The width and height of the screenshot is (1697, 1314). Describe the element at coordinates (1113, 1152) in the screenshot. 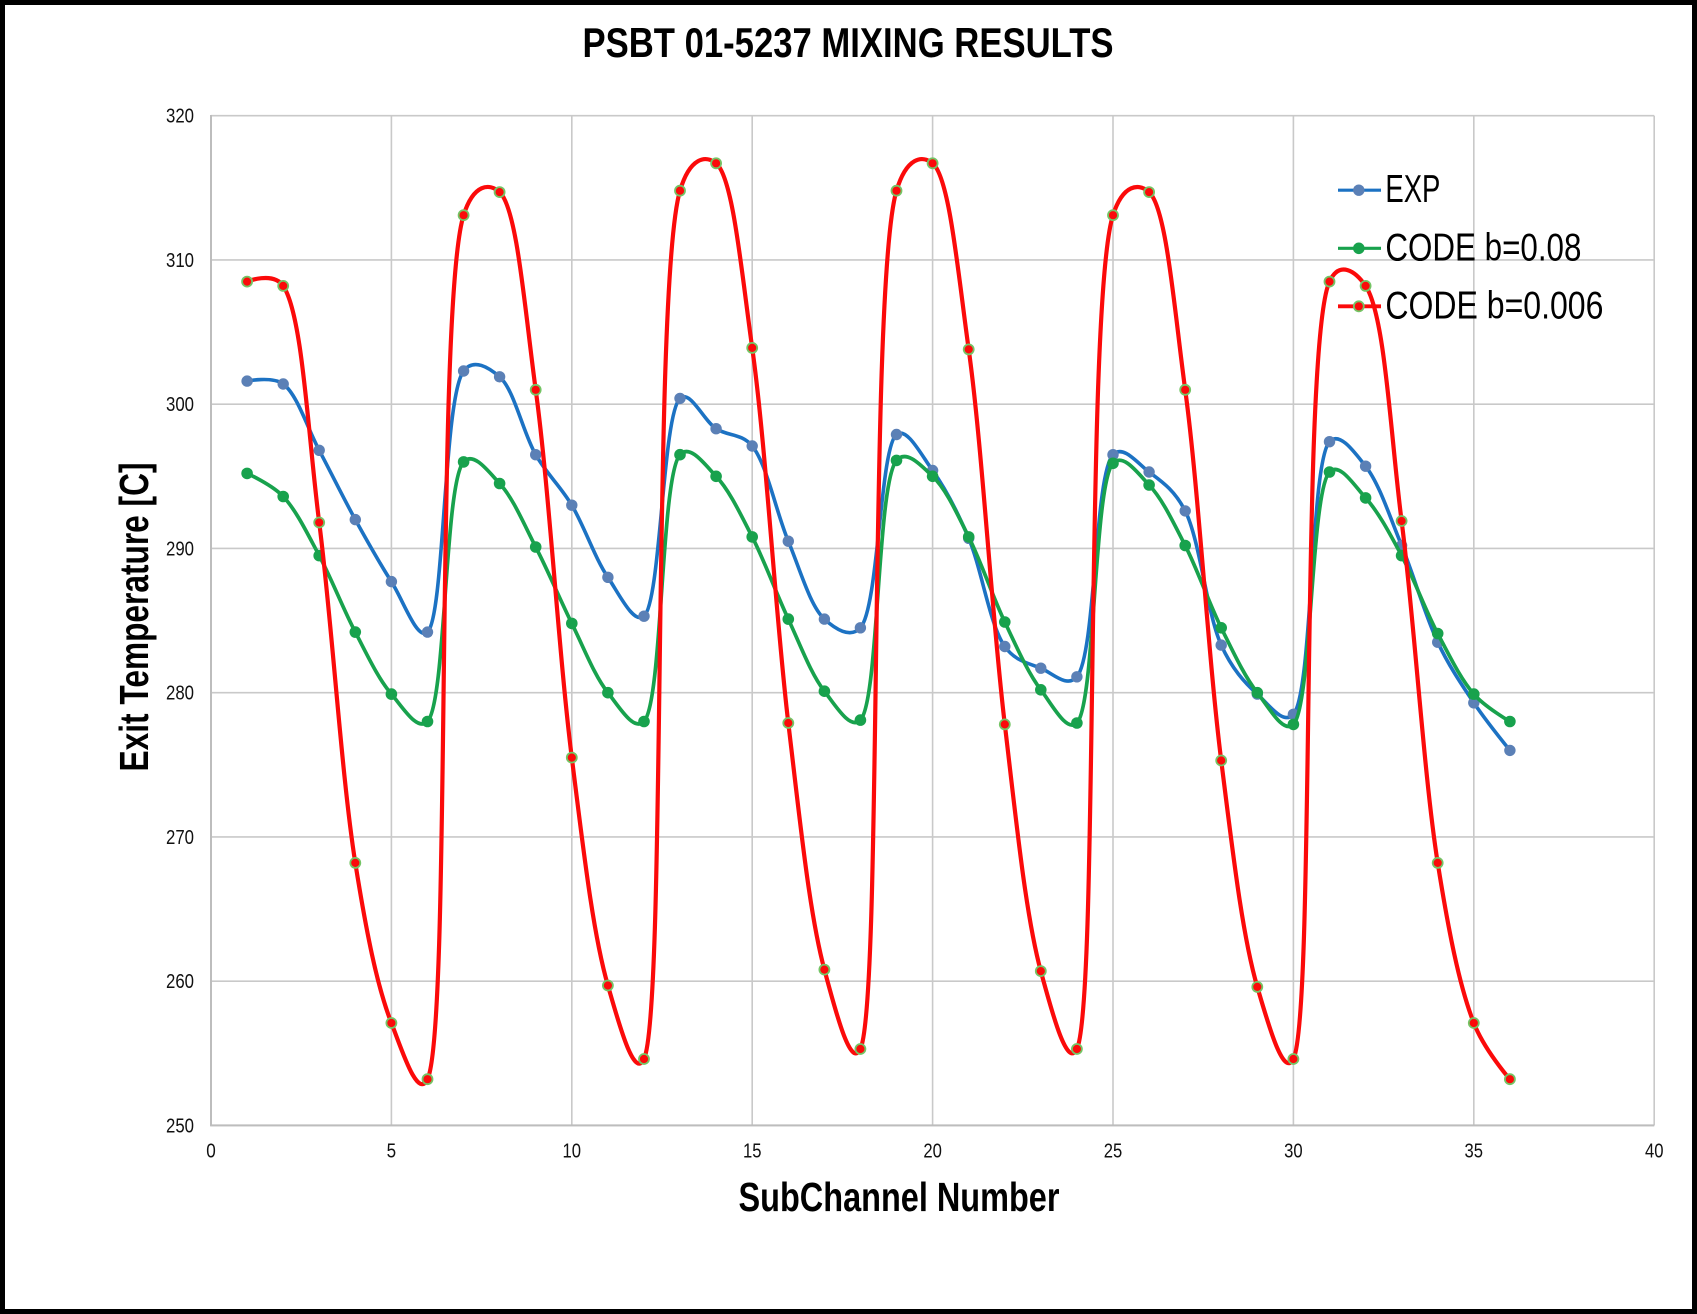

I see `svg-text: 25` at that location.